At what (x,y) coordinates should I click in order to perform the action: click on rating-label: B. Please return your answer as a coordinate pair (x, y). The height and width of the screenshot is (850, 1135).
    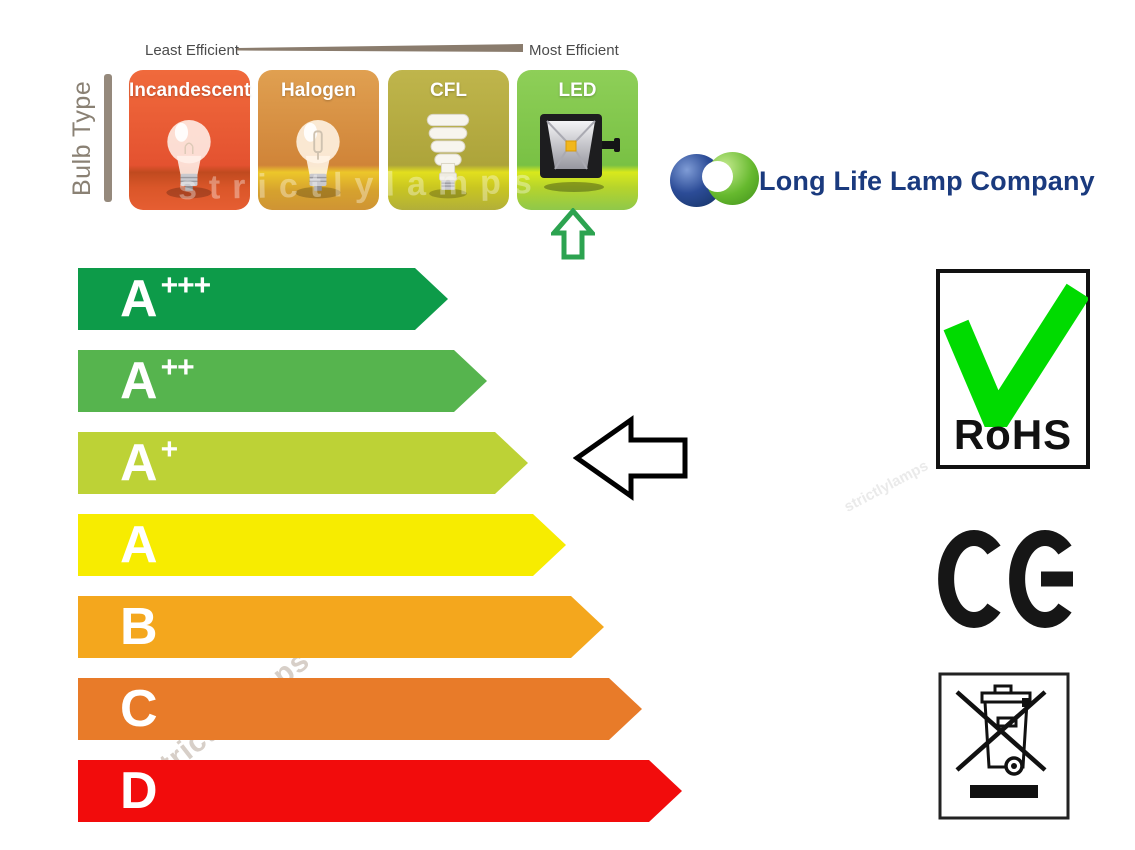
    Looking at the image, I should click on (139, 627).